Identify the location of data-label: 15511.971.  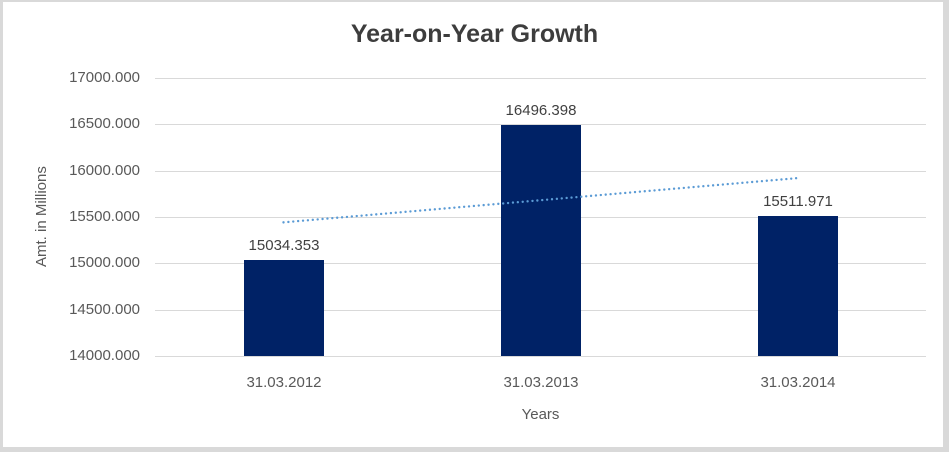
(798, 201).